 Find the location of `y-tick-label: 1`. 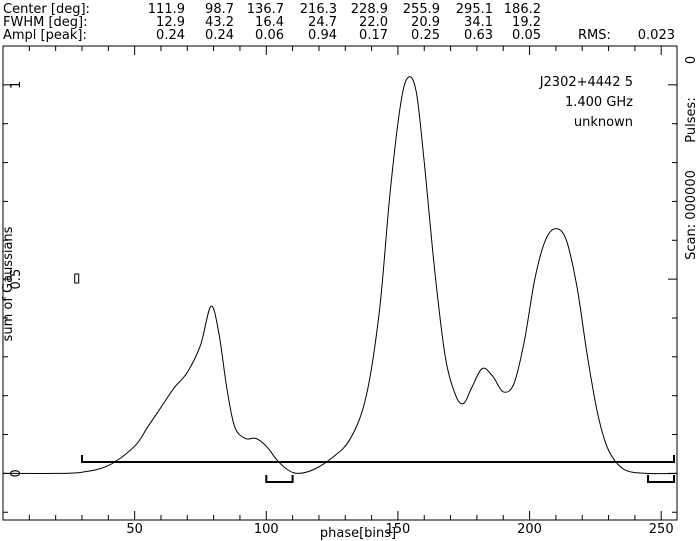

y-tick-label: 1 is located at coordinates (16, 85).